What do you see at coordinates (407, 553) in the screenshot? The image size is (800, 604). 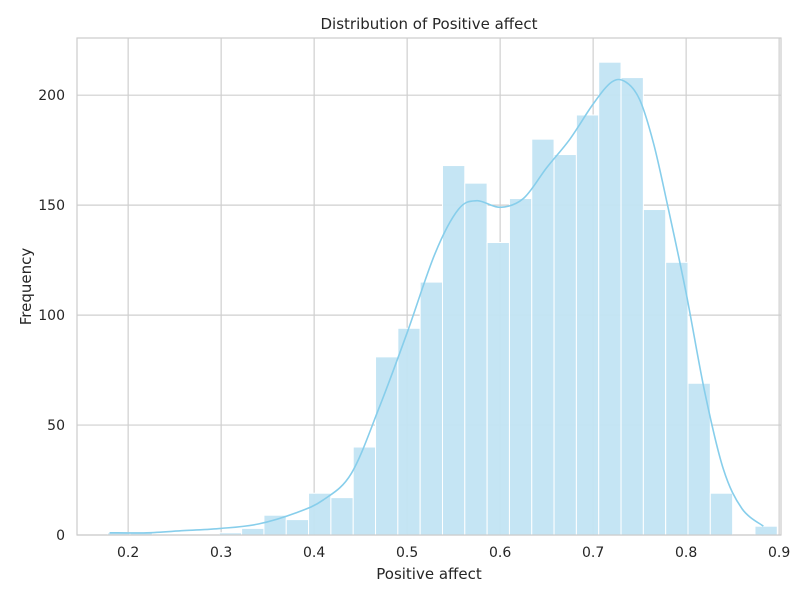 I see `x-tick-label: 0.5` at bounding box center [407, 553].